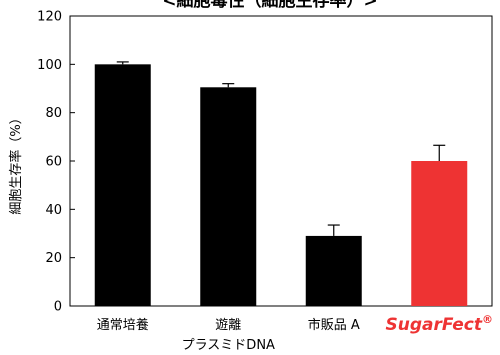  I want to click on y-tick-label: 60, so click(53, 162).